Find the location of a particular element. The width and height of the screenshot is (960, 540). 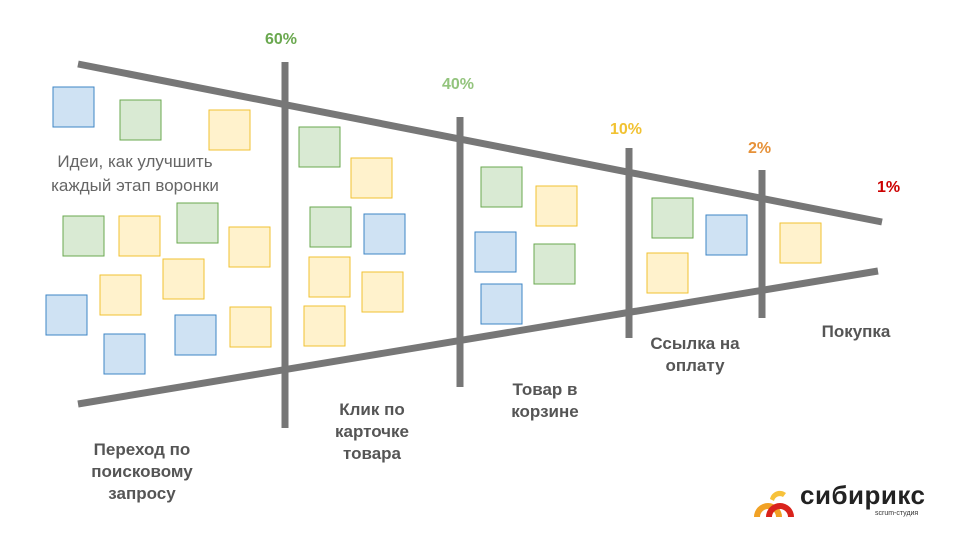

percent-40: 40% is located at coordinates (458, 84).